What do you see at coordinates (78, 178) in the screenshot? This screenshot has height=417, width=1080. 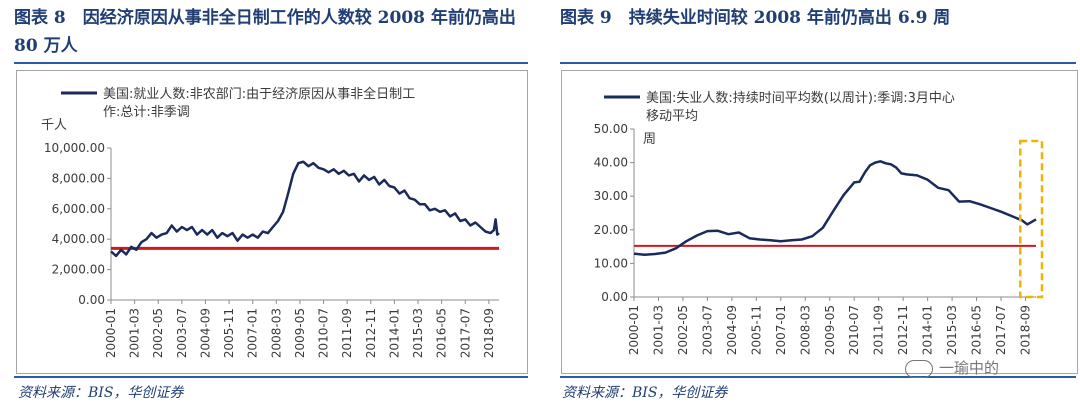 I see `y-tick-label: 8,000.00` at bounding box center [78, 178].